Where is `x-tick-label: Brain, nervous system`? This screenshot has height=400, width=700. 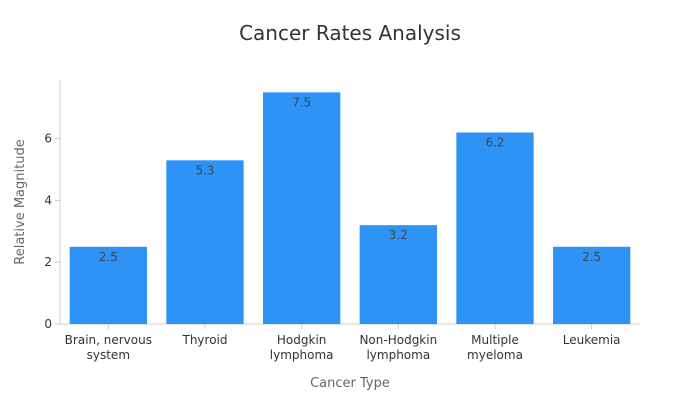 x-tick-label: Brain, nervous system is located at coordinates (108, 347).